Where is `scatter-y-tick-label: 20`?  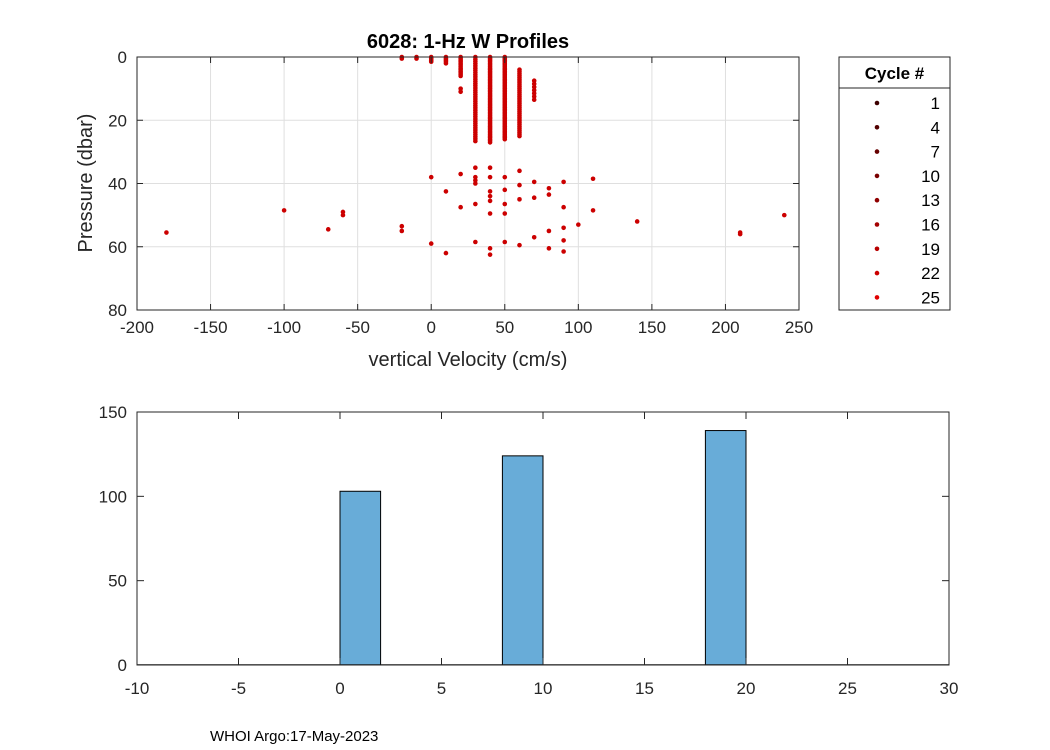
scatter-y-tick-label: 20 is located at coordinates (117, 120).